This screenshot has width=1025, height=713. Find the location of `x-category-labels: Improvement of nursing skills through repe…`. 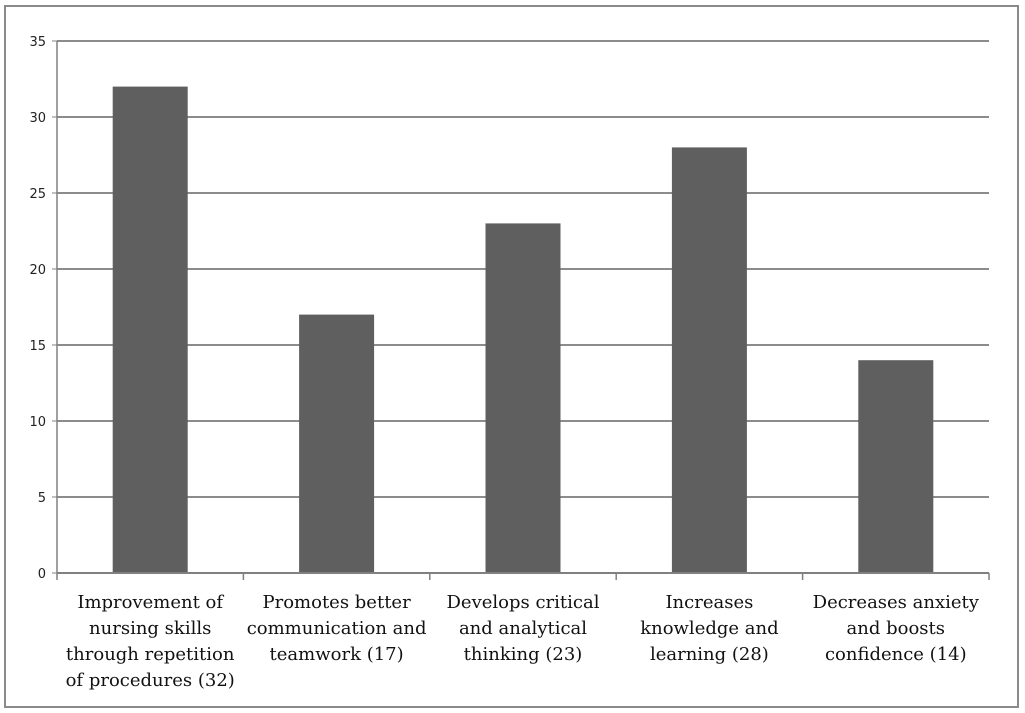

x-category-labels: Improvement of nursing skills through repe… is located at coordinates (523, 641).